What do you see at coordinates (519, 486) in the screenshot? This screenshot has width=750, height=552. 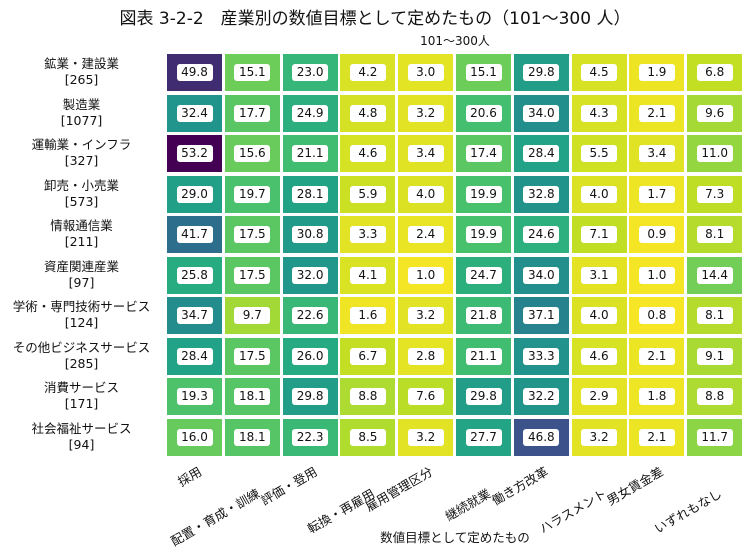 I see `x-tick-label: 働き方改革` at bounding box center [519, 486].